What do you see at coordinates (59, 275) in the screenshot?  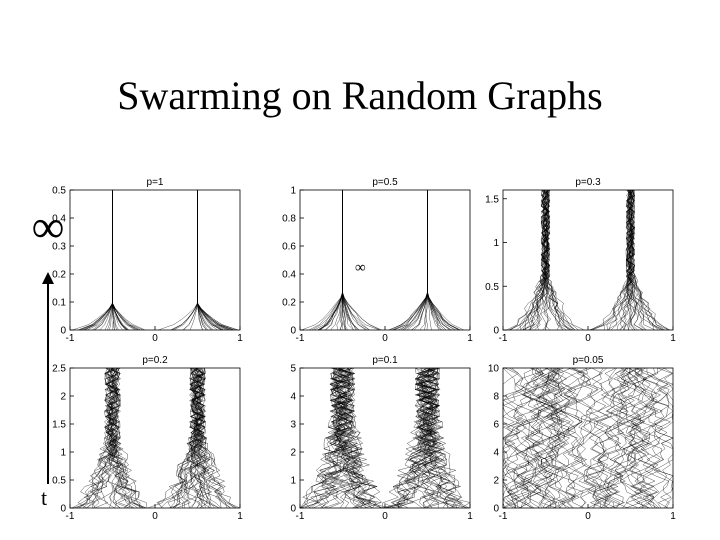 I see `y-tick-label: 0.2` at bounding box center [59, 275].